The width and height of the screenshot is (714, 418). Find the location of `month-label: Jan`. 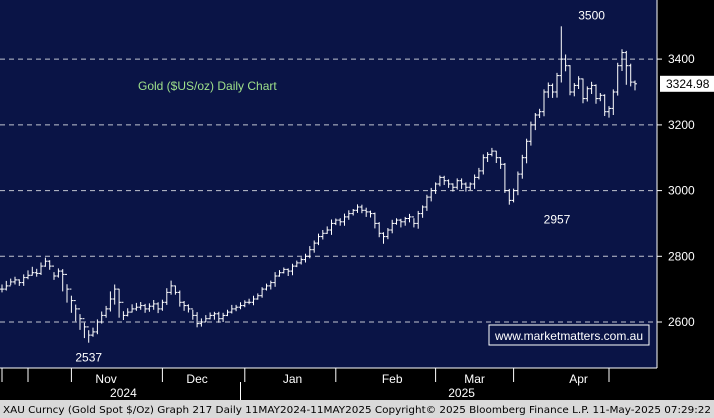

month-label: Jan is located at coordinates (292, 379).